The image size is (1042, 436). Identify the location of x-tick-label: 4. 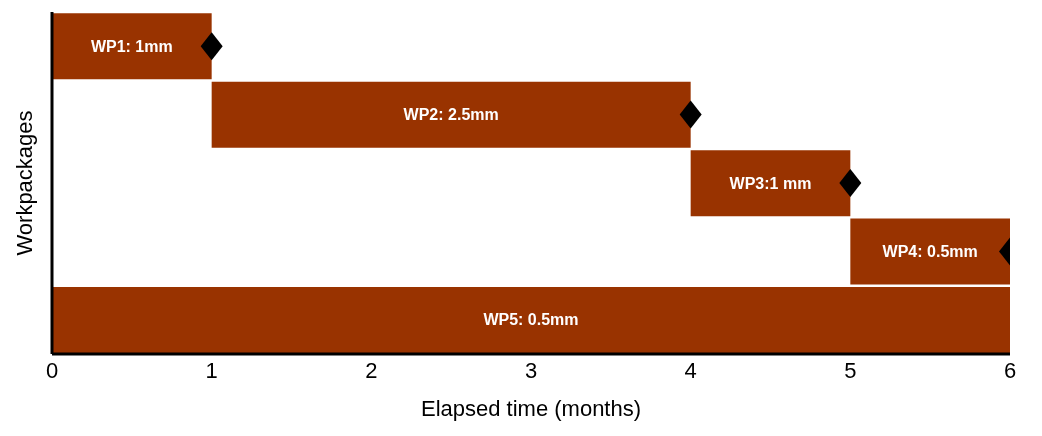
(690, 370).